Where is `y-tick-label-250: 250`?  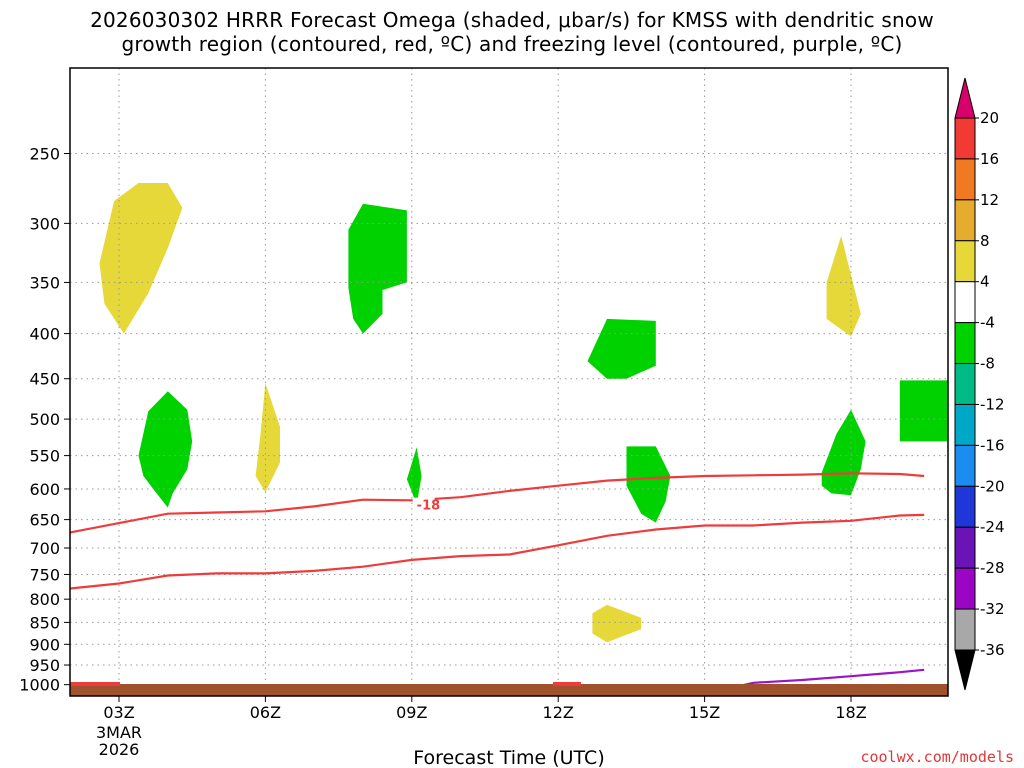
y-tick-label-250: 250 is located at coordinates (44, 153).